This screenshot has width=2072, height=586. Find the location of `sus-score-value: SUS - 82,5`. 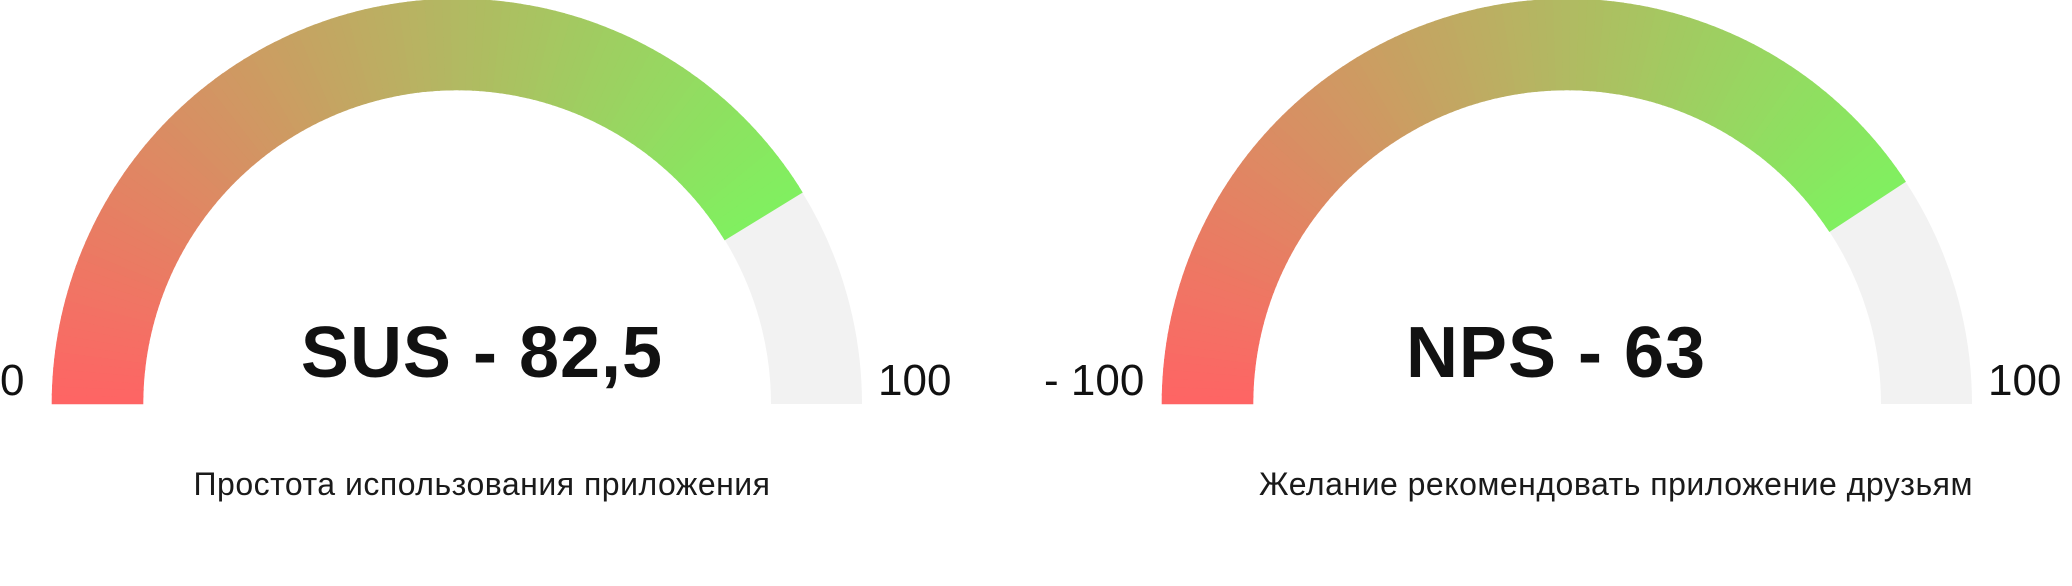

sus-score-value: SUS - 82,5 is located at coordinates (482, 353).